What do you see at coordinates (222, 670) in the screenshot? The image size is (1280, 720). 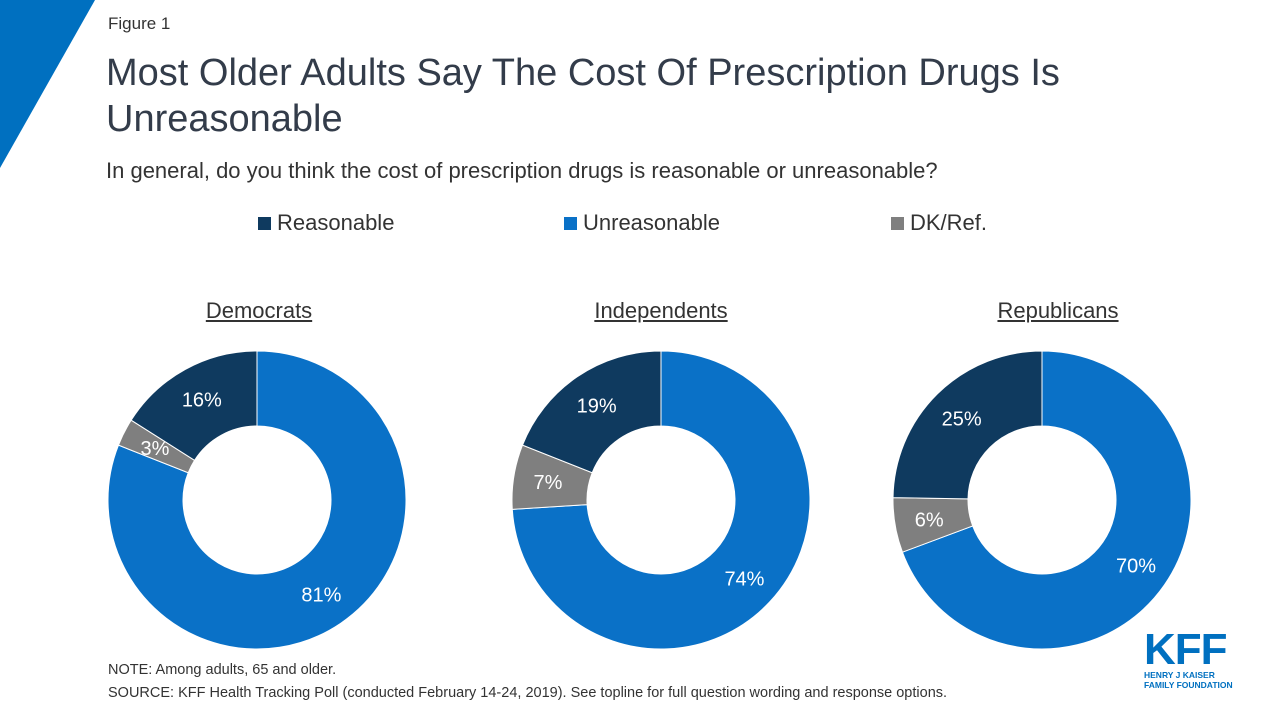 I see `footnote-note: NOTE: Among adults, 65 and older.` at bounding box center [222, 670].